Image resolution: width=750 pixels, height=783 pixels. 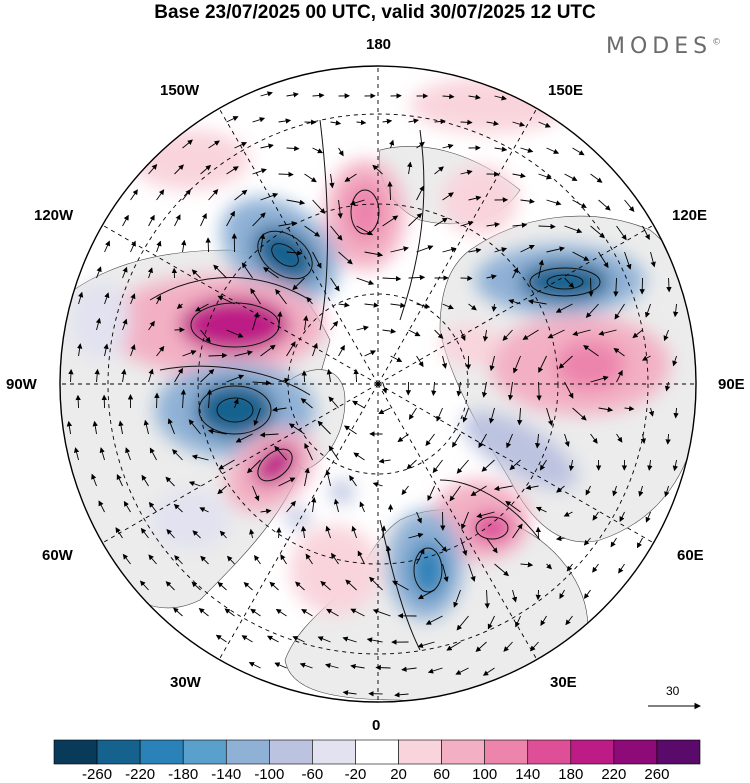 I want to click on colorbar-tick-label: -220, so click(x=140, y=774).